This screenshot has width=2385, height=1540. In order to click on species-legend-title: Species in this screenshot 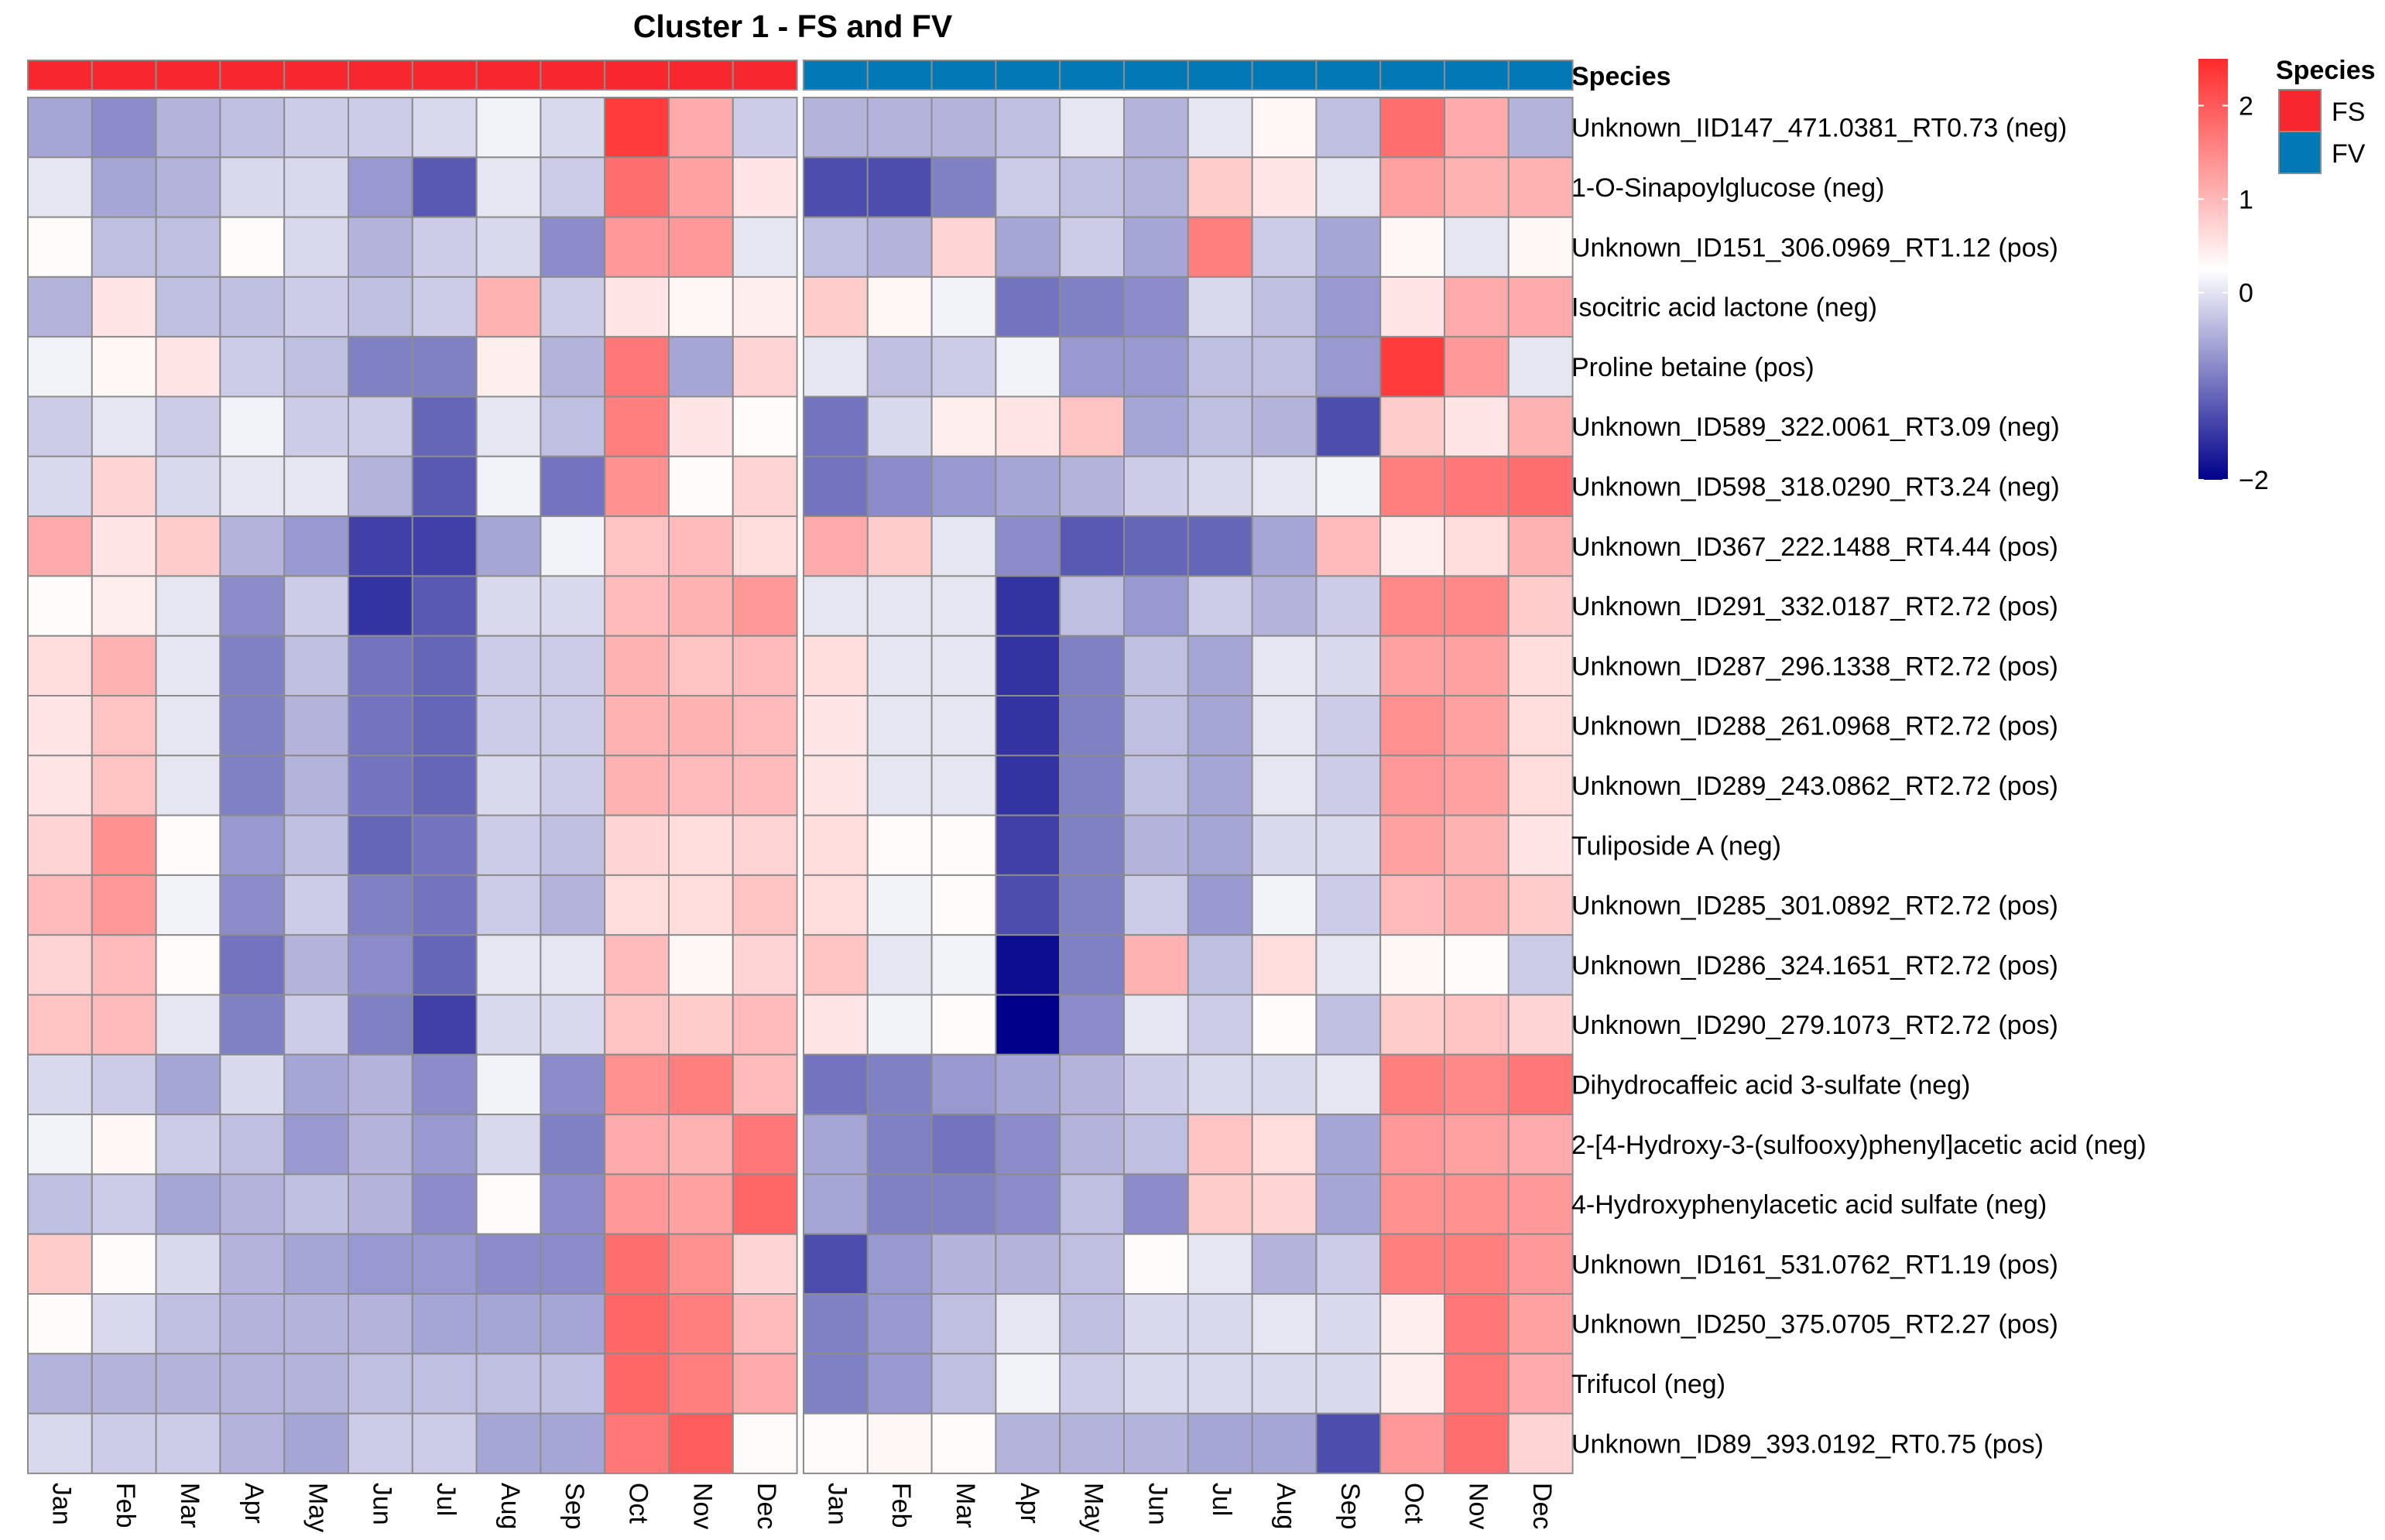, I will do `click(2326, 70)`.